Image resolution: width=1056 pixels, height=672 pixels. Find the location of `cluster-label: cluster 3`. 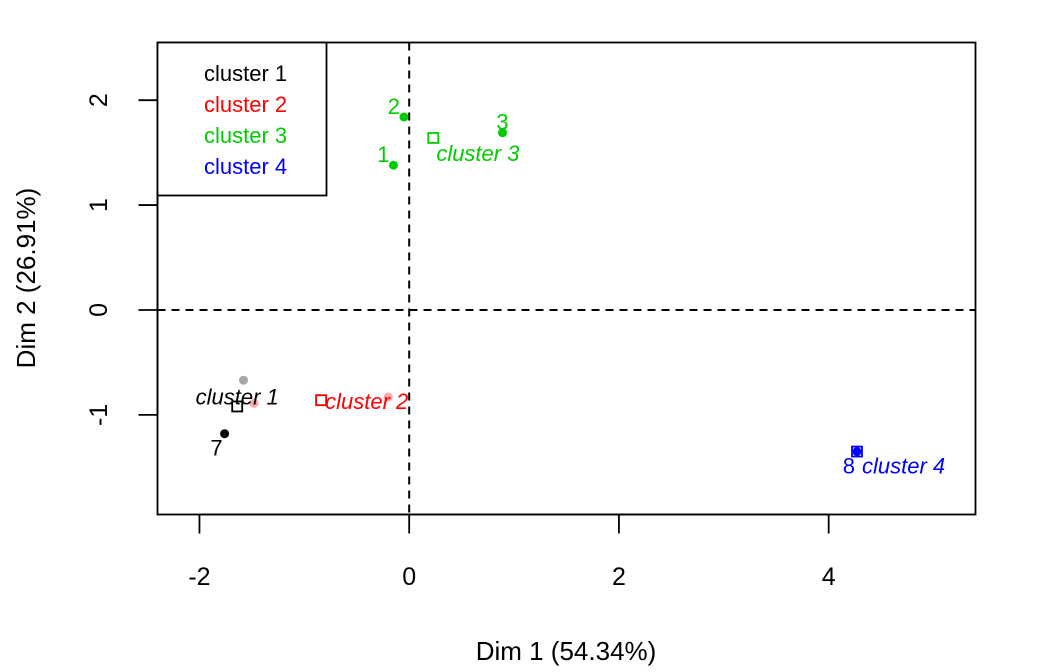

cluster-label: cluster 3 is located at coordinates (478, 153).